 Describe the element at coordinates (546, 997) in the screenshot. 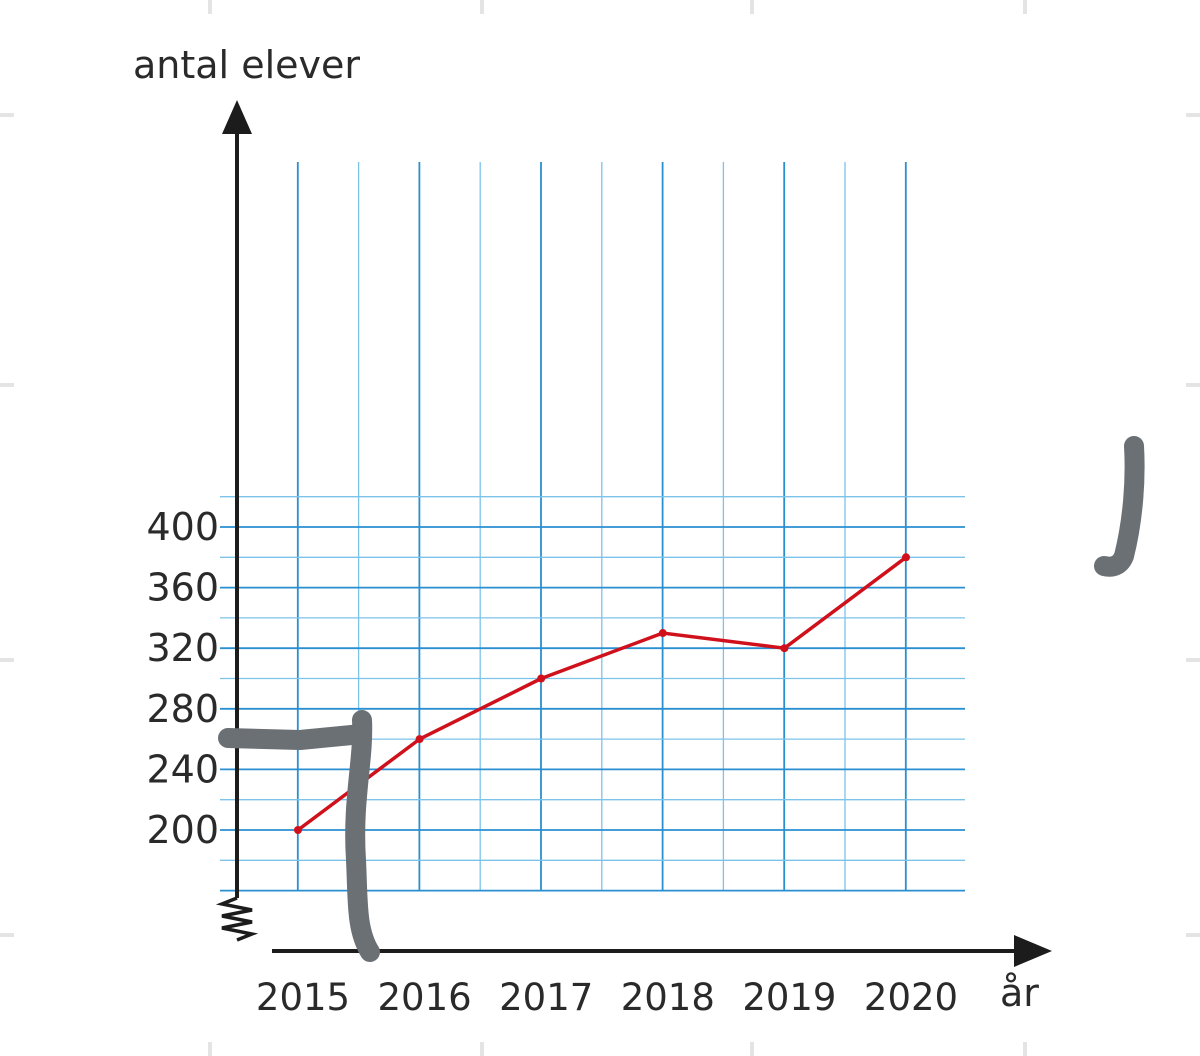

I see `x-tick-label: 2017` at that location.